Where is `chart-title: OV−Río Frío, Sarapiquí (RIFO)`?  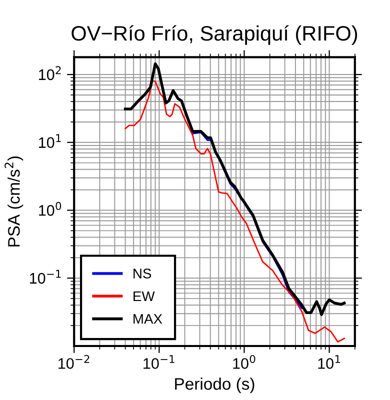
chart-title: OV−Río Frío, Sarapiquí (RIFO) is located at coordinates (215, 35).